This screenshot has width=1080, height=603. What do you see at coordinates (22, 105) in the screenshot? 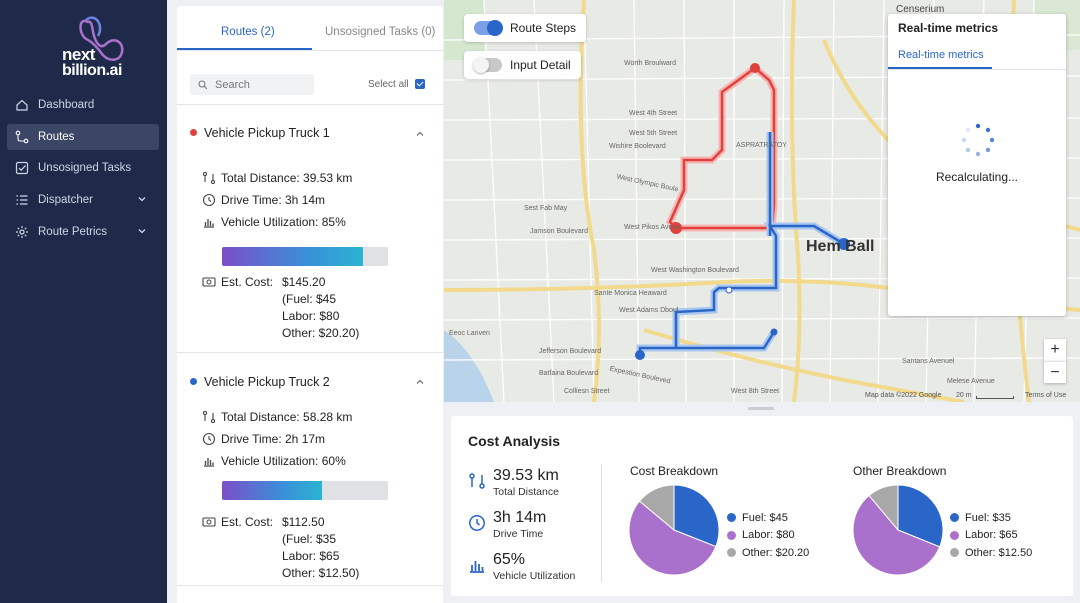
I see `home-icon` at bounding box center [22, 105].